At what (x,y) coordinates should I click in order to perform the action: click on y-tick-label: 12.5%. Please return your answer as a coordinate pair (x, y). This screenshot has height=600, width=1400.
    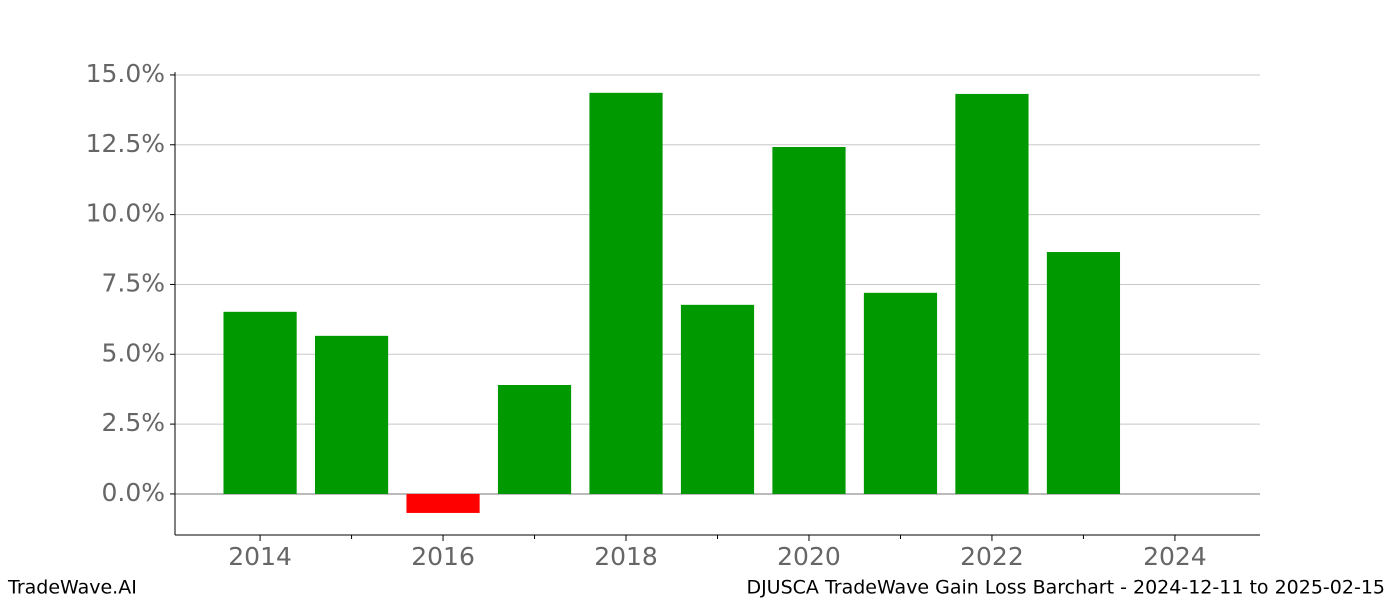
    Looking at the image, I should click on (125, 143).